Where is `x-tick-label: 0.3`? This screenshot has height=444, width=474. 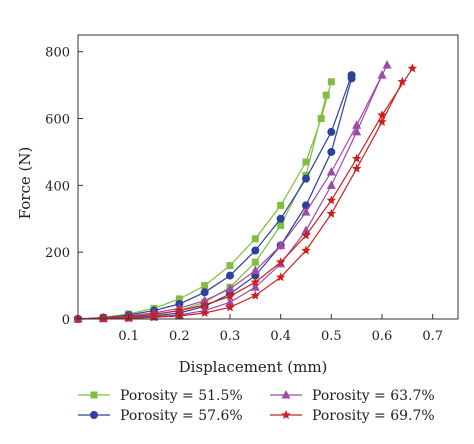 x-tick-label: 0.3 is located at coordinates (230, 336).